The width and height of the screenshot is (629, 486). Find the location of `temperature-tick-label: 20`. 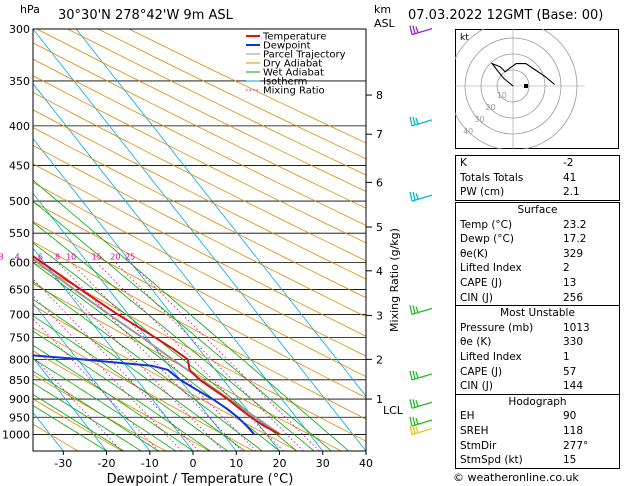

temperature-tick-label: 20 is located at coordinates (280, 463).